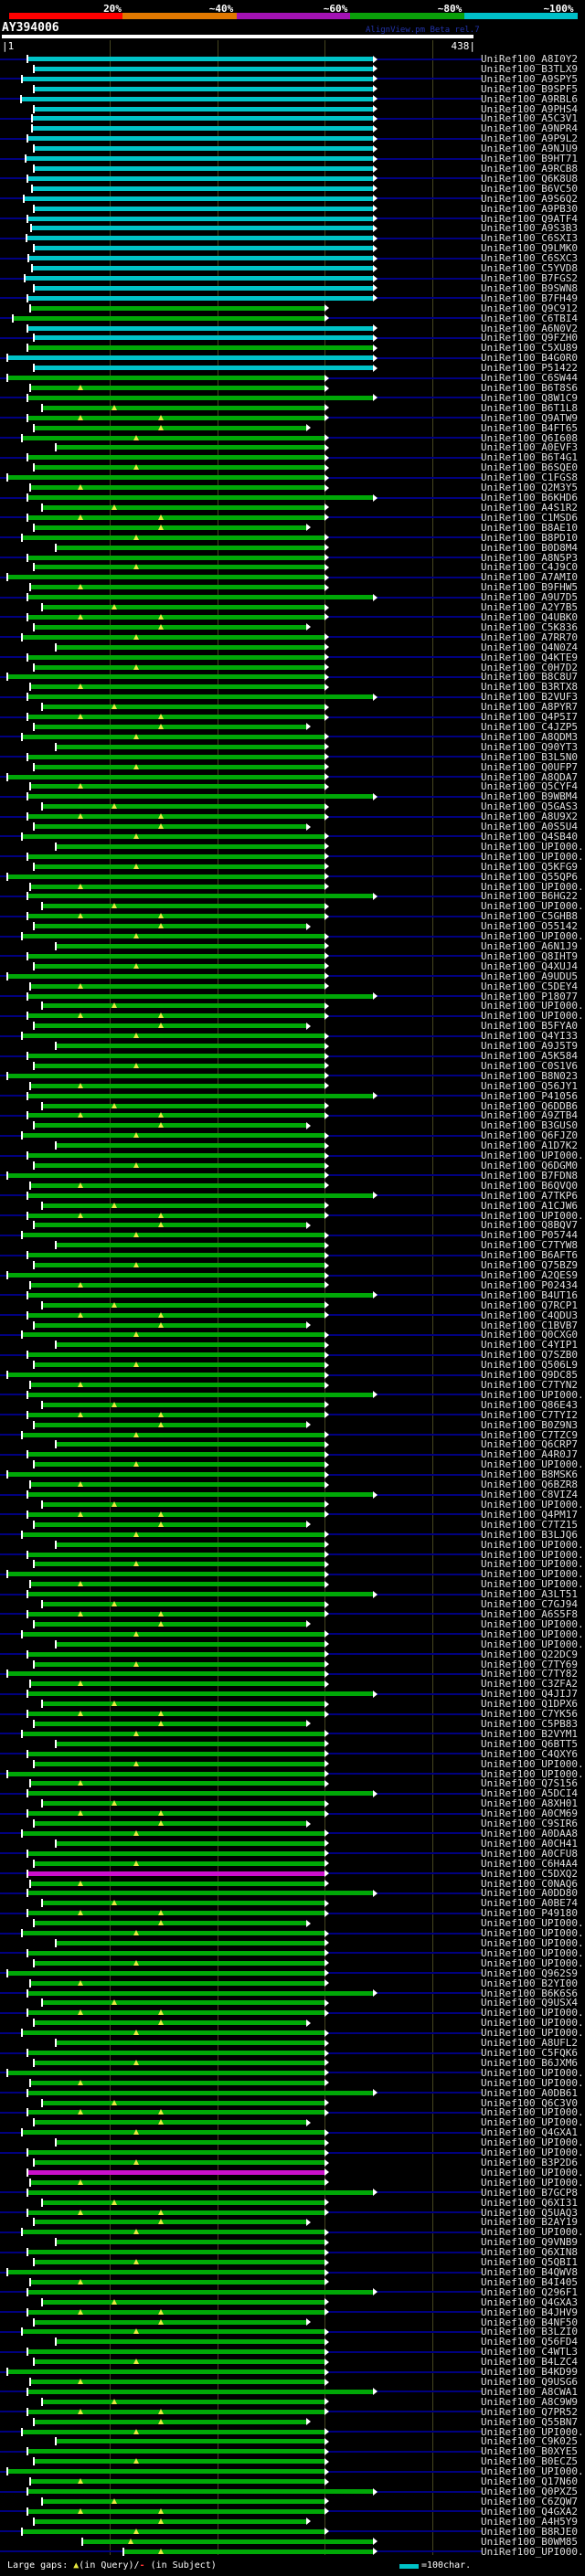 The width and height of the screenshot is (585, 2576). Describe the element at coordinates (530, 1694) in the screenshot. I see `hit-label: UniRef100_Q4JIJ7` at that location.